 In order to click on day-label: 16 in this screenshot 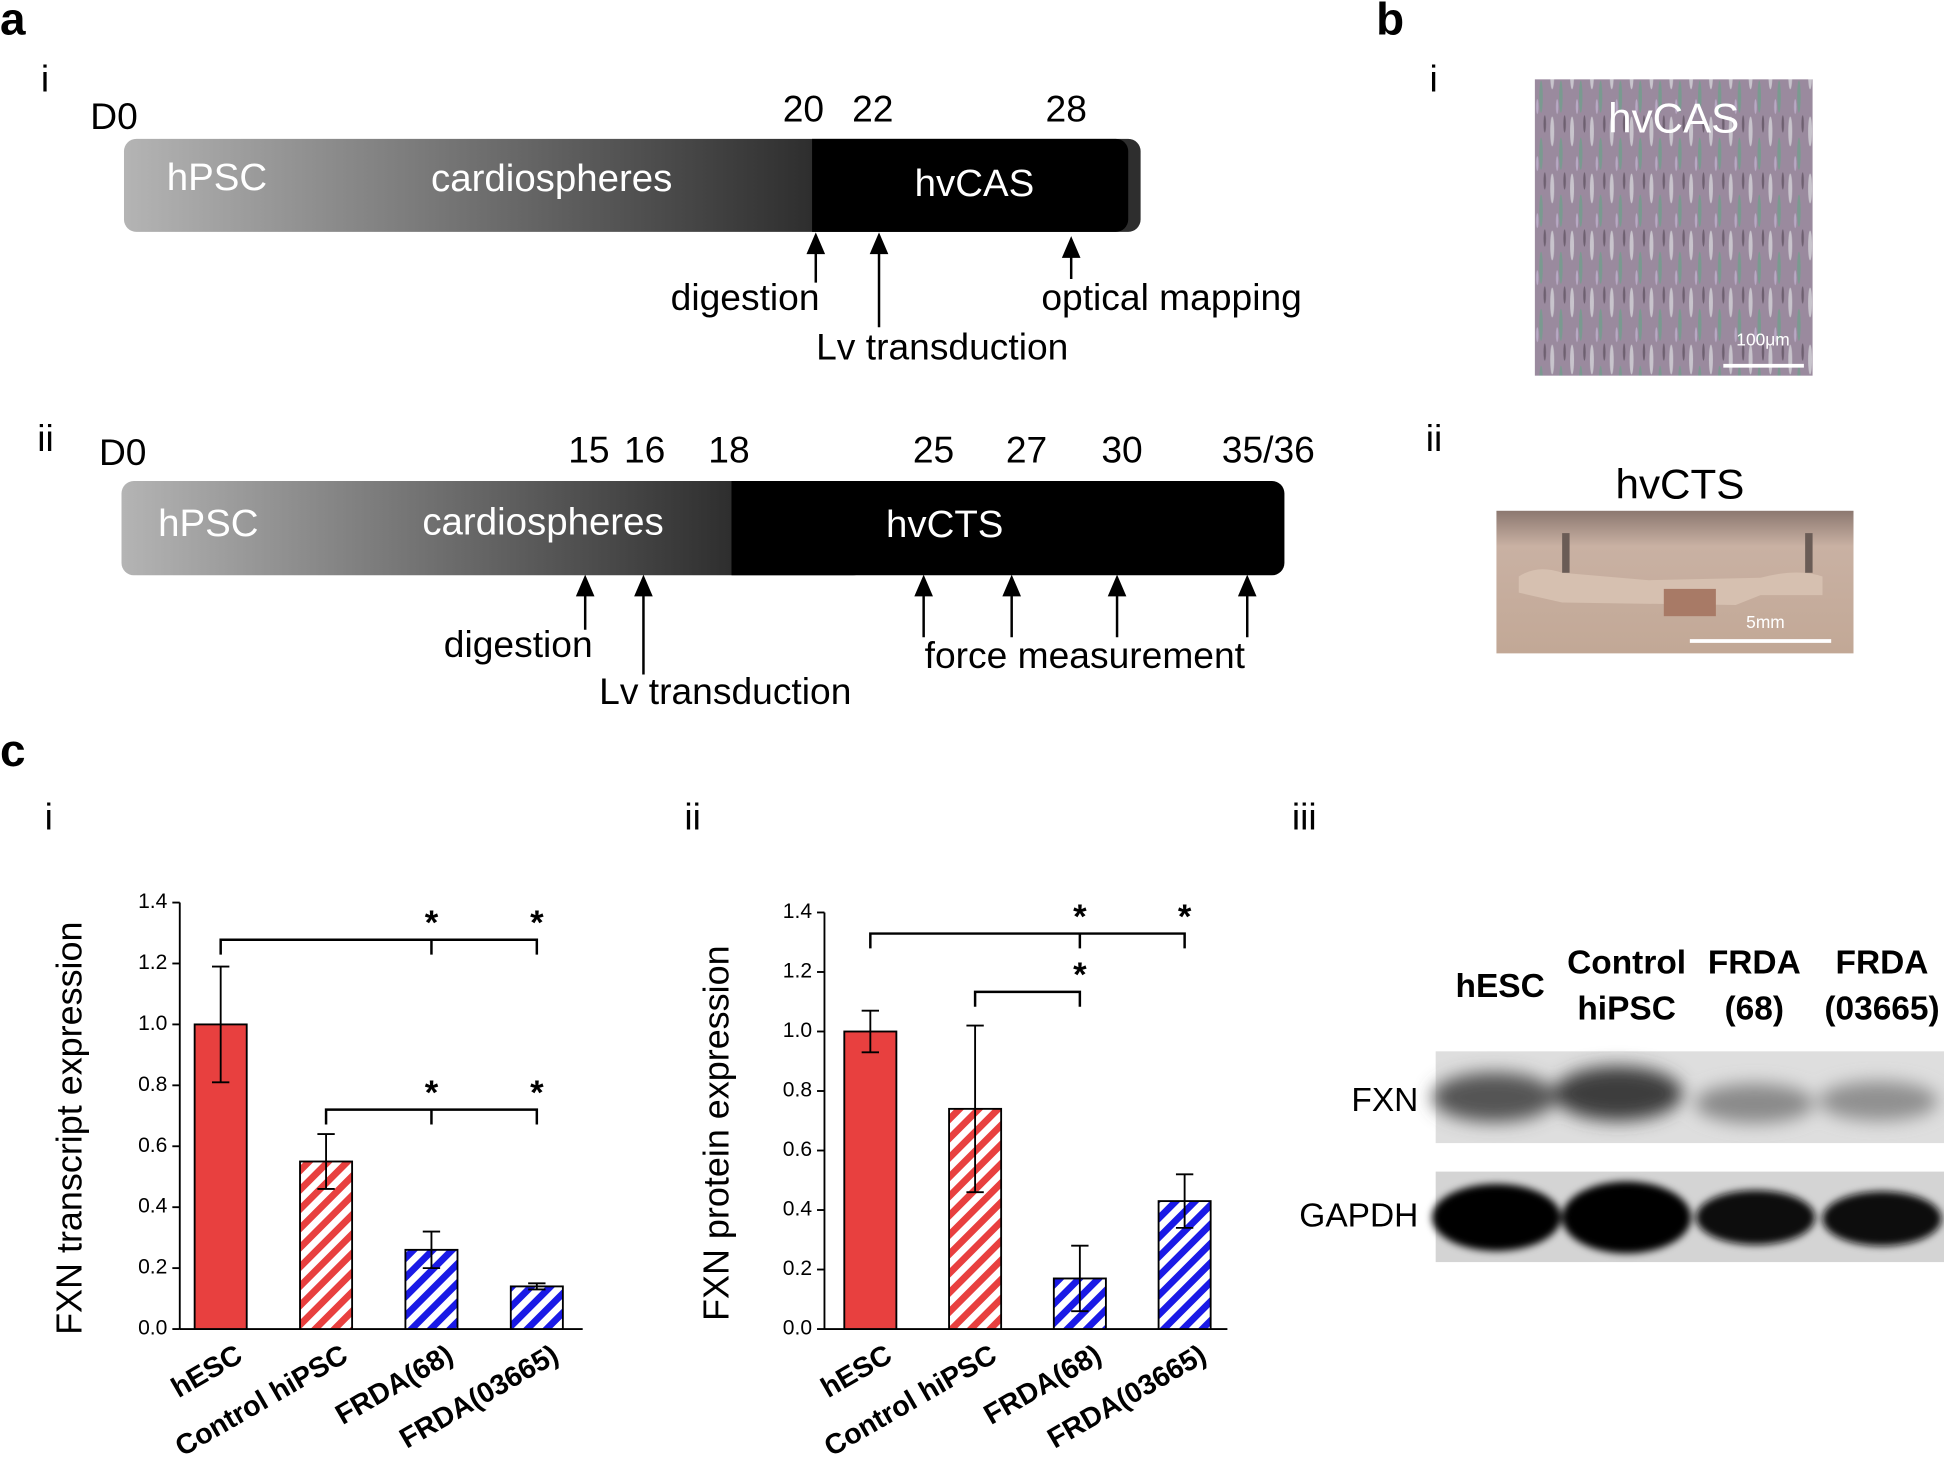, I will do `click(644, 449)`.